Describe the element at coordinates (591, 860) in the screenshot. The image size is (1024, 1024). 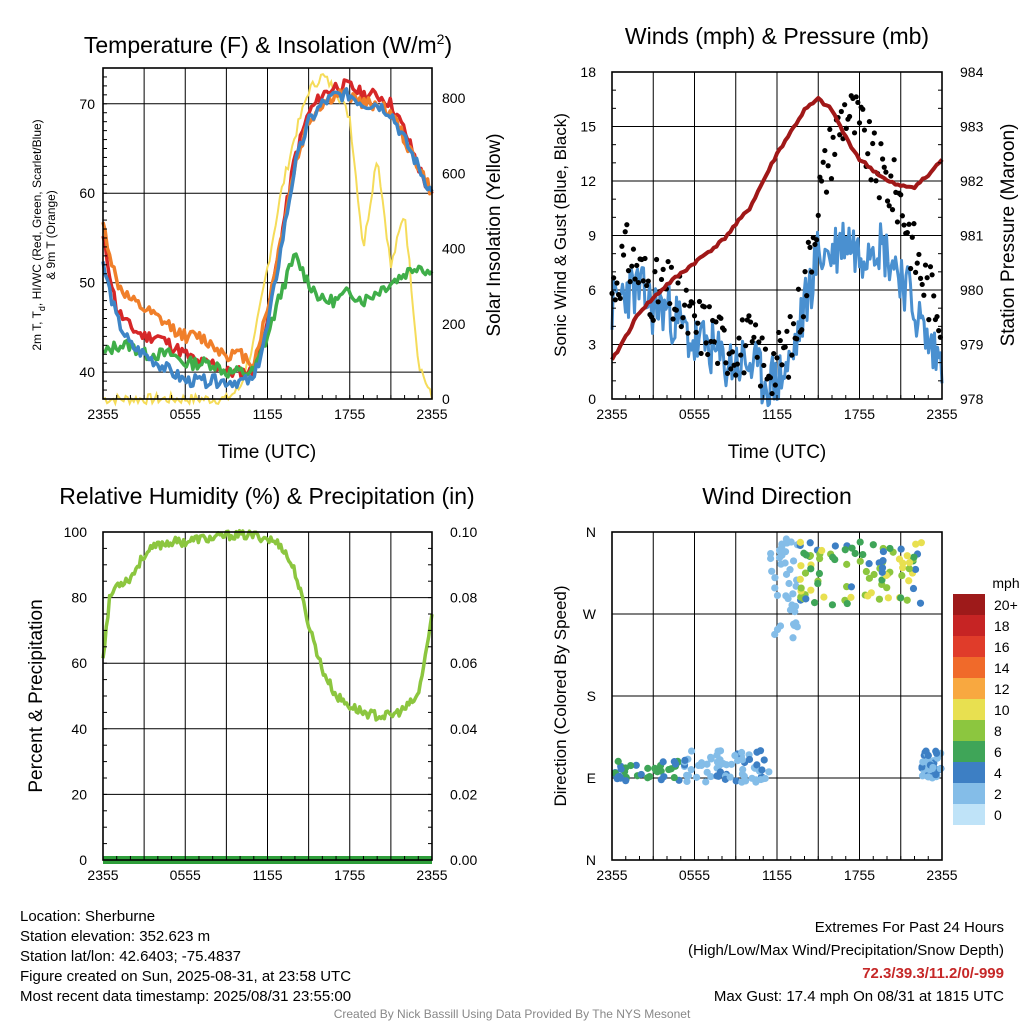
I see `y-tick-label: N` at that location.